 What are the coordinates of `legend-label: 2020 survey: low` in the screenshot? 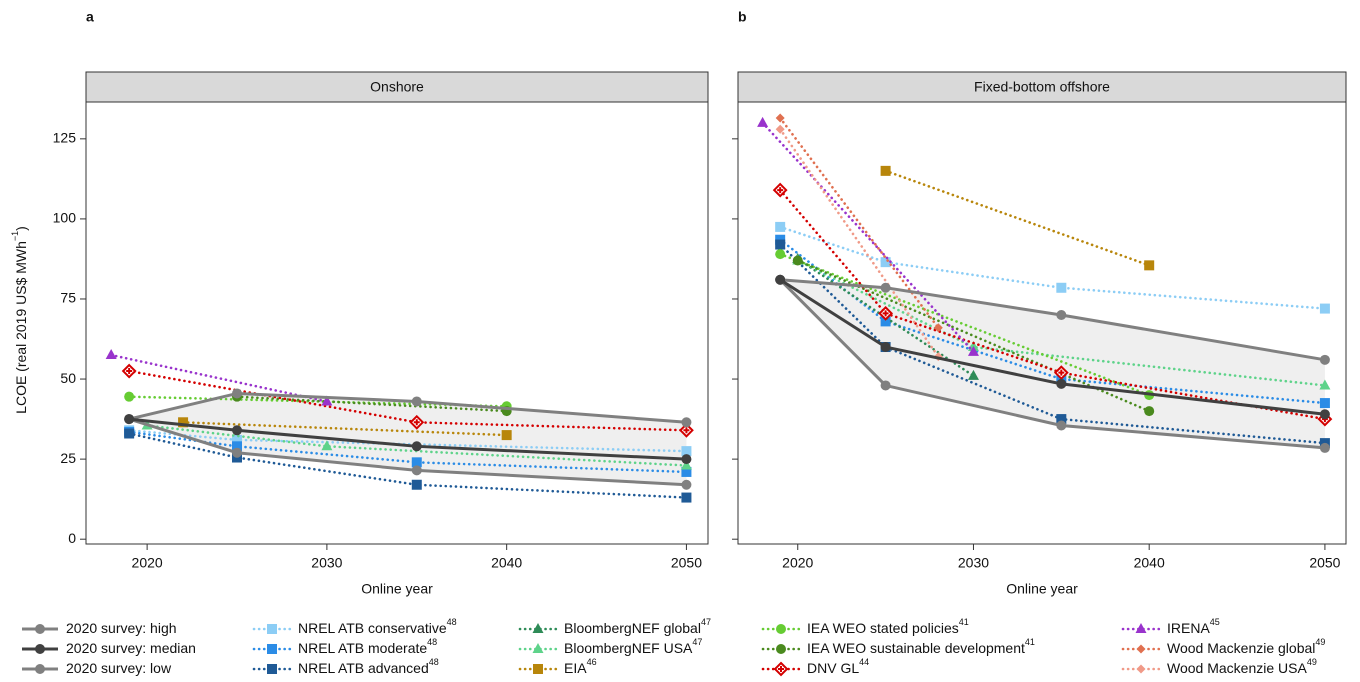 It's located at (119, 668).